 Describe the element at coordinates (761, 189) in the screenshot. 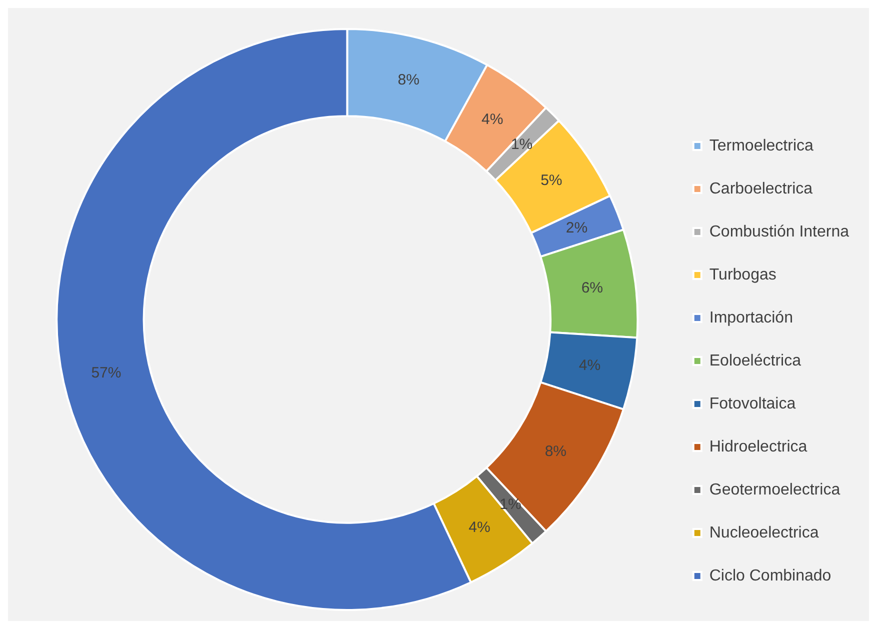

I see `legend-label: Carboelectrica` at that location.